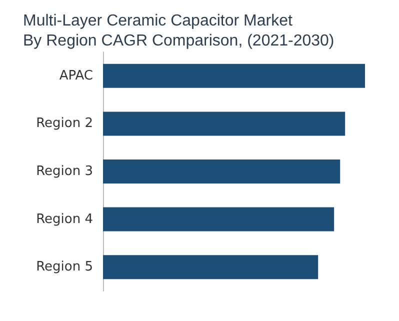 This screenshot has height=321, width=399. What do you see at coordinates (64, 267) in the screenshot?
I see `y-tick-label: Region 5` at bounding box center [64, 267].